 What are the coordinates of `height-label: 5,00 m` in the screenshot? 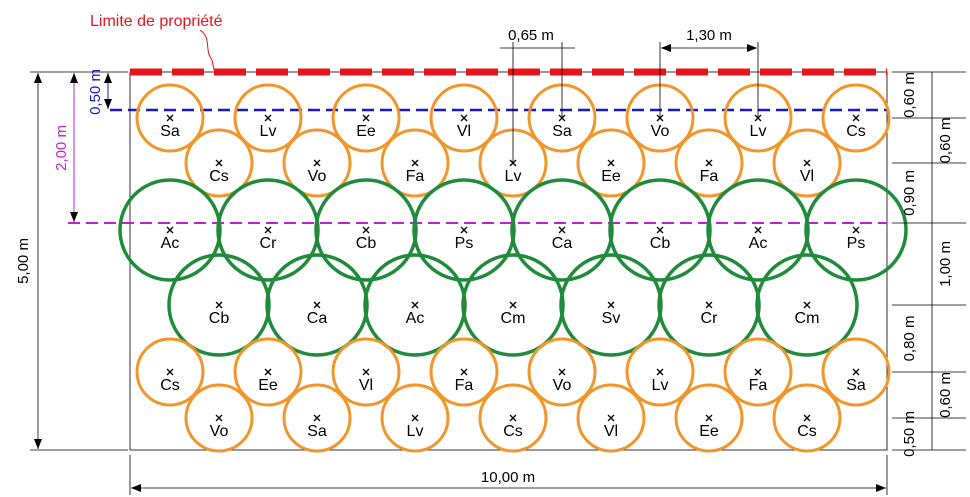 It's located at (23, 261).